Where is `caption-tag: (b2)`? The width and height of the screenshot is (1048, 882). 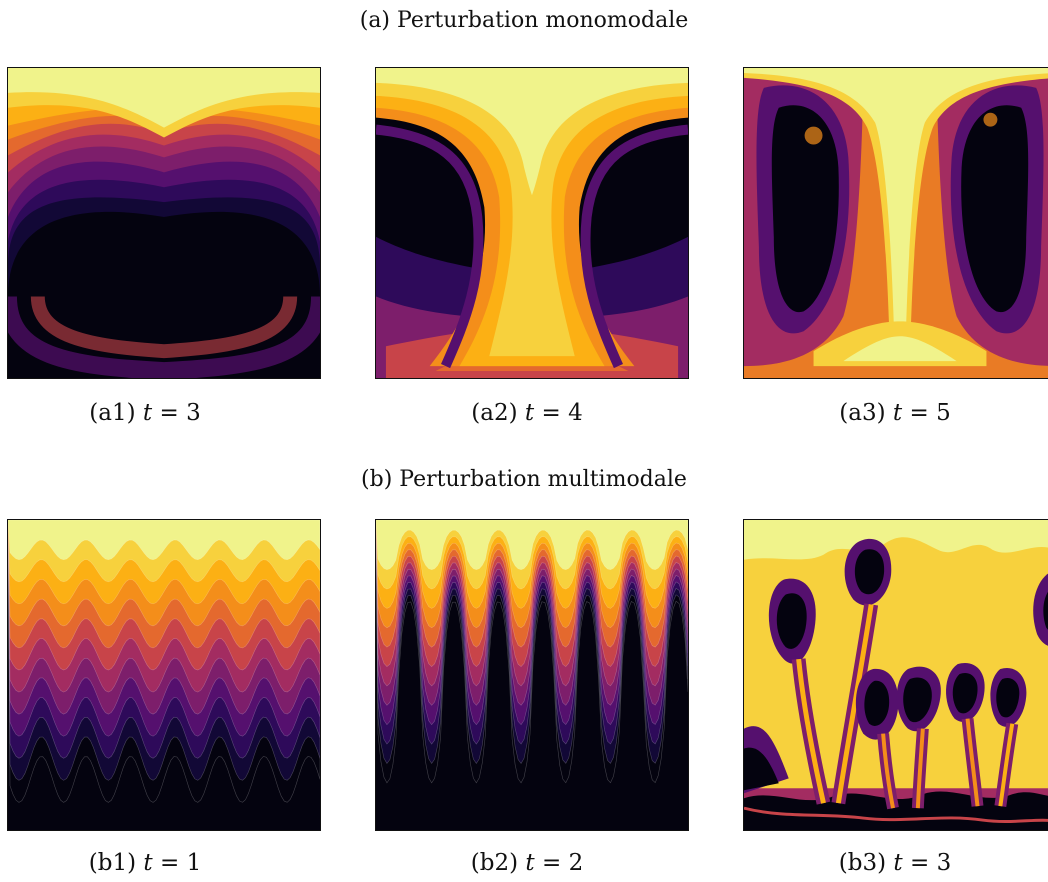 caption-tag: (b2) is located at coordinates (494, 863).